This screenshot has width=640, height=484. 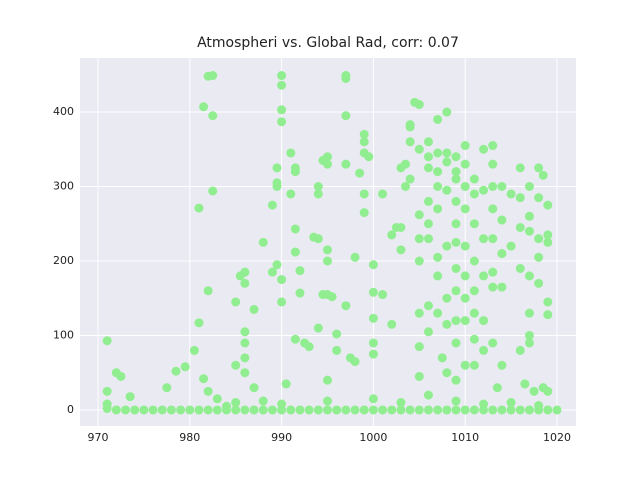 I want to click on y-tick-label: 0, so click(x=70, y=409).